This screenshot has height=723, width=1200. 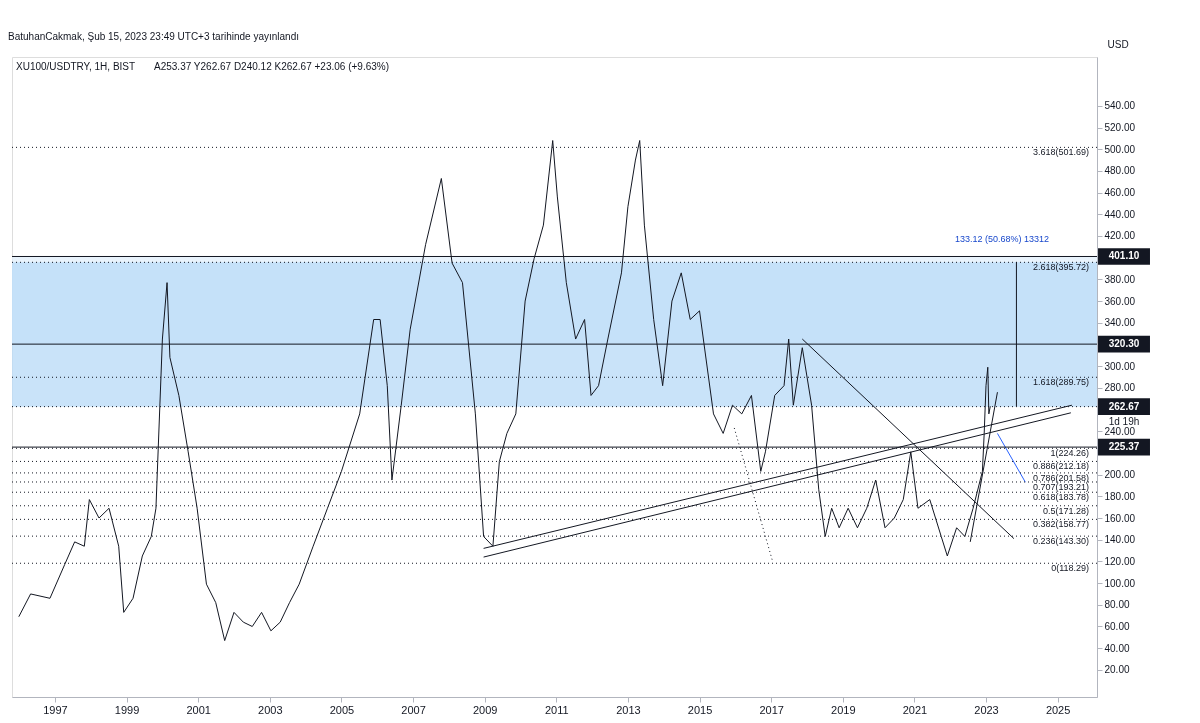 I want to click on y-tick-label: 380.00, so click(x=1120, y=279).